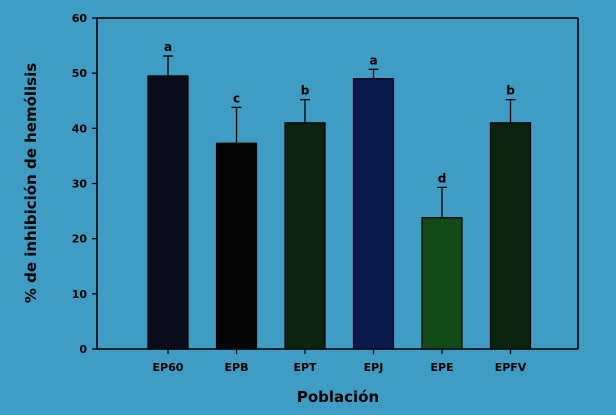 Image resolution: width=616 pixels, height=415 pixels. What do you see at coordinates (80, 239) in the screenshot?
I see `y-tick-label: 20` at bounding box center [80, 239].